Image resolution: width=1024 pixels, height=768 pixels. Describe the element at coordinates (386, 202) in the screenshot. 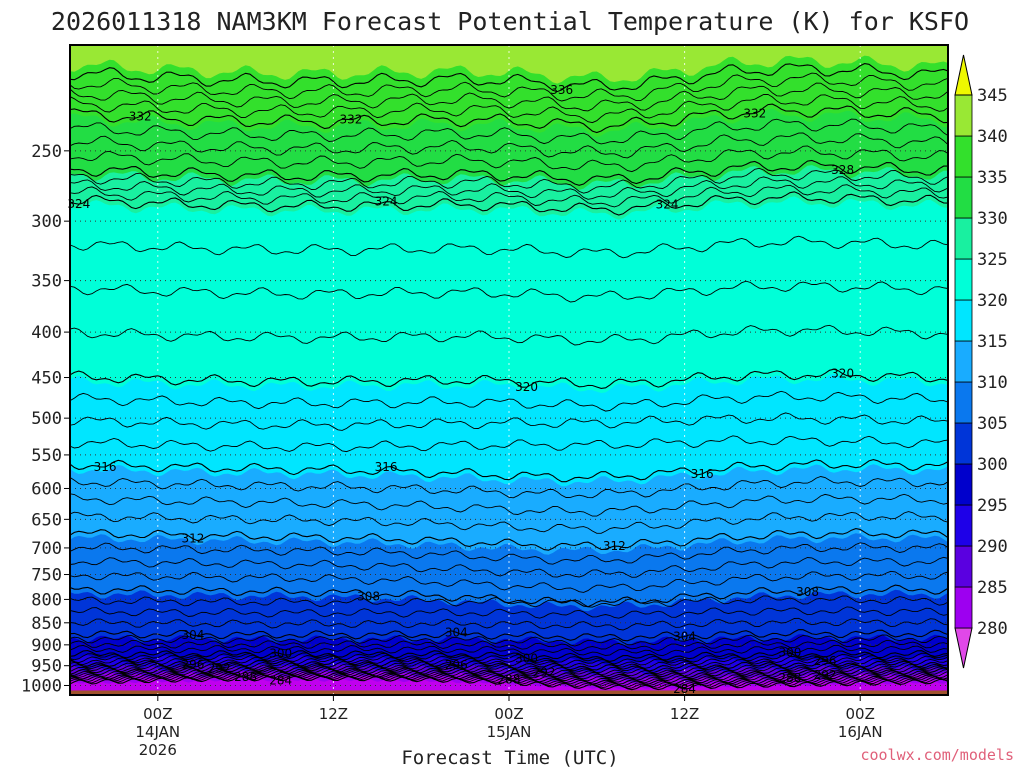

I see `contour-label-324: 324` at that location.